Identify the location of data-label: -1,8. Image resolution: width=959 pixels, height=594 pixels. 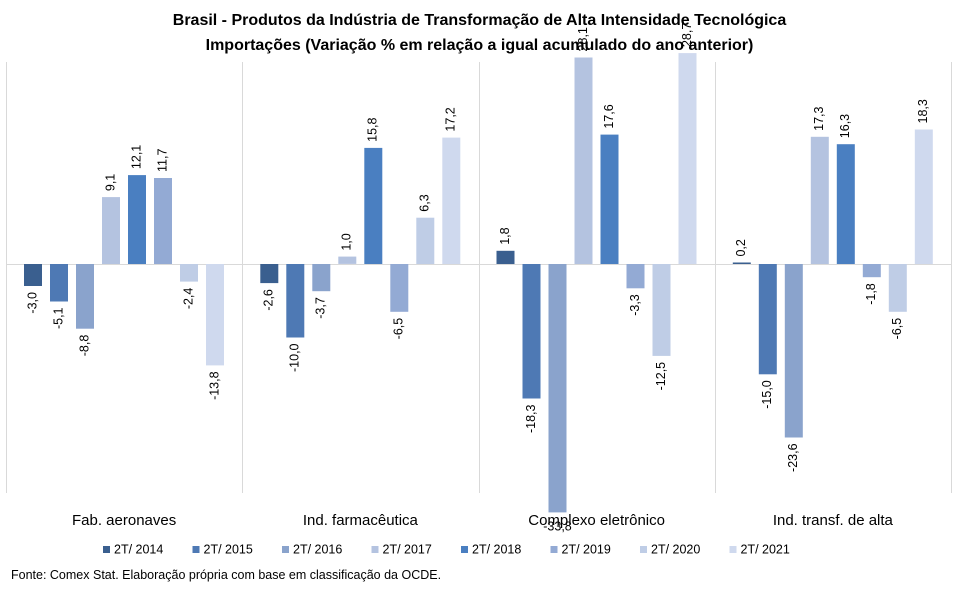
(871, 294).